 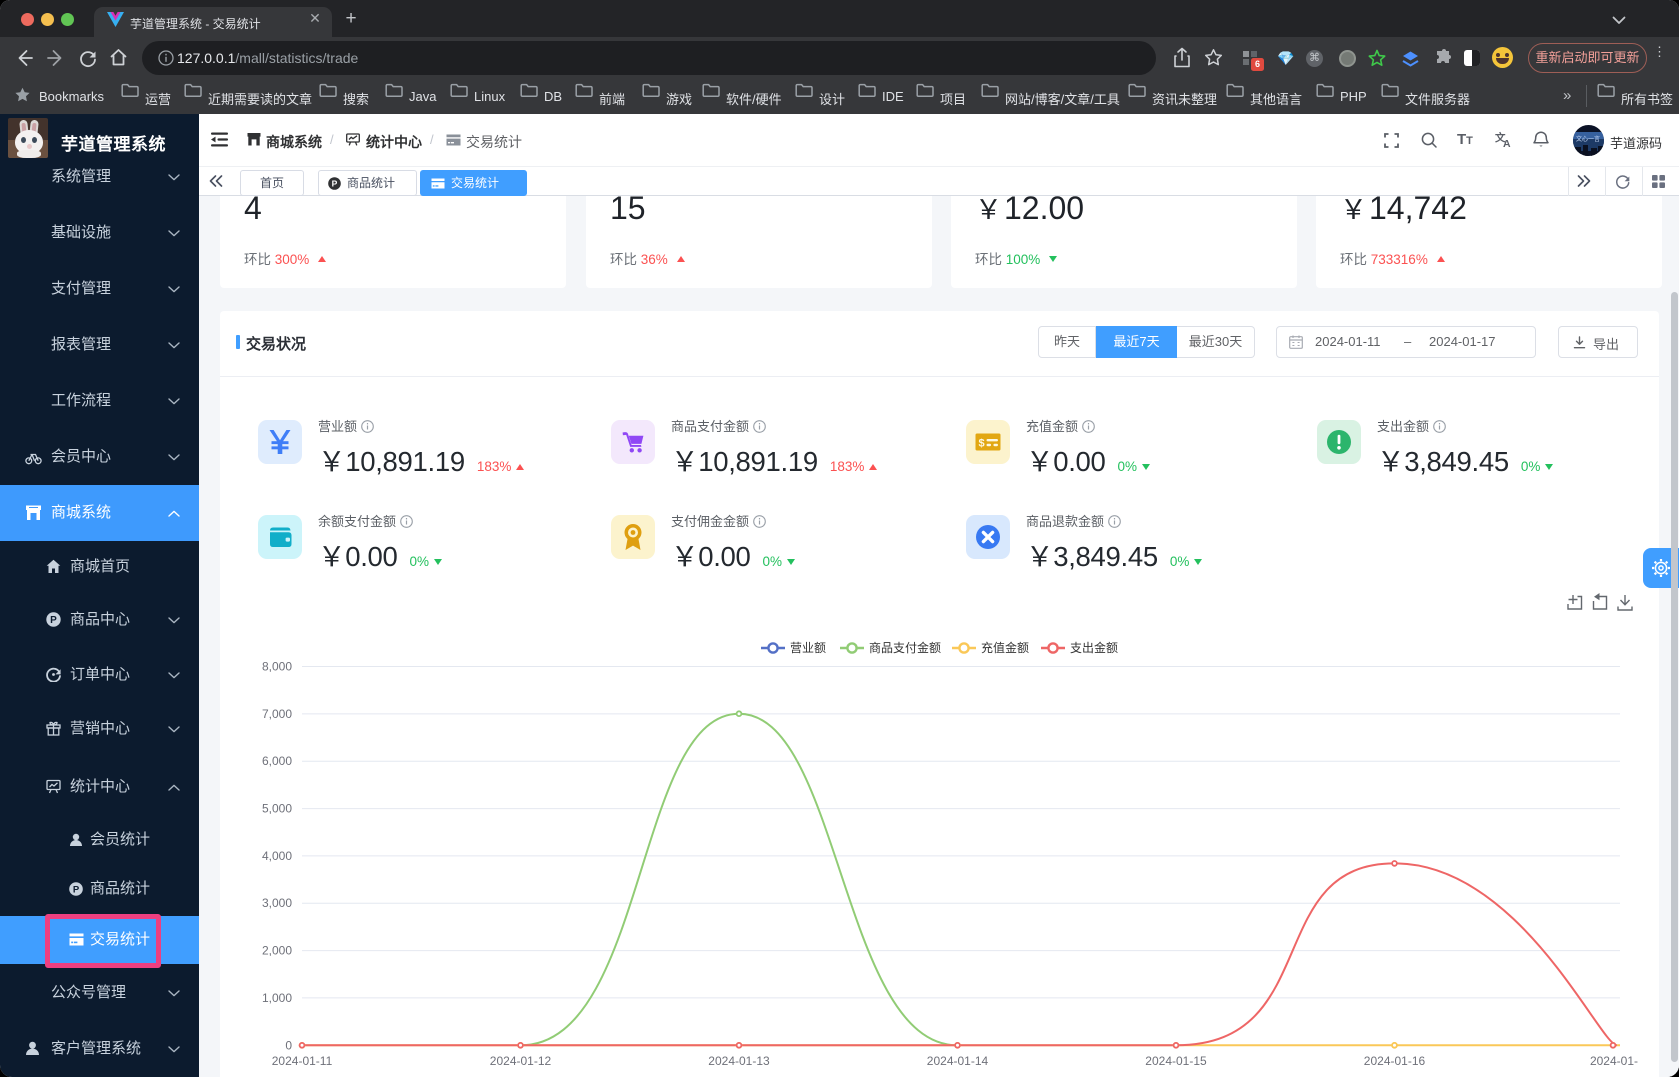 What do you see at coordinates (808, 648) in the screenshot?
I see `svg-text: 营业额` at bounding box center [808, 648].